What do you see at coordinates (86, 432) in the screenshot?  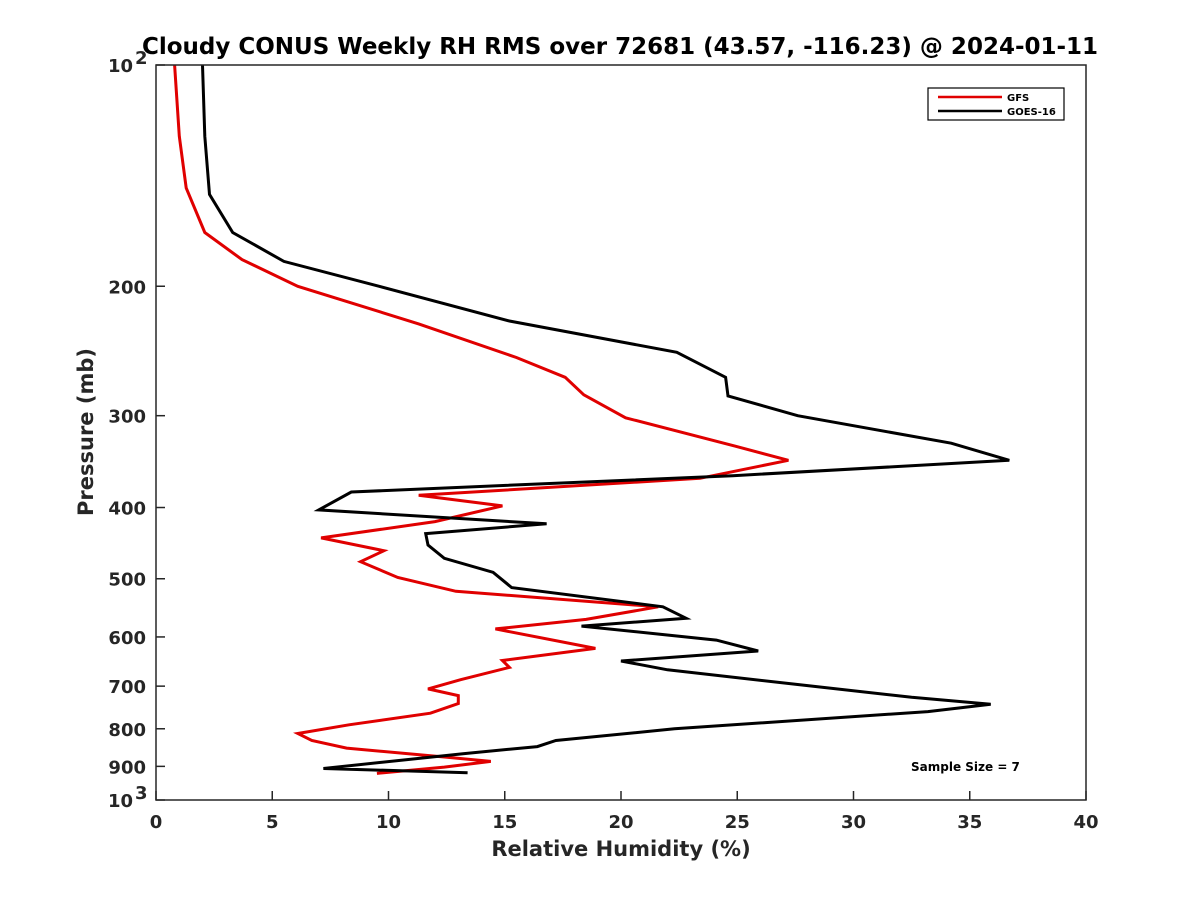 I see `y-axis-label: Pressure (mb)` at bounding box center [86, 432].